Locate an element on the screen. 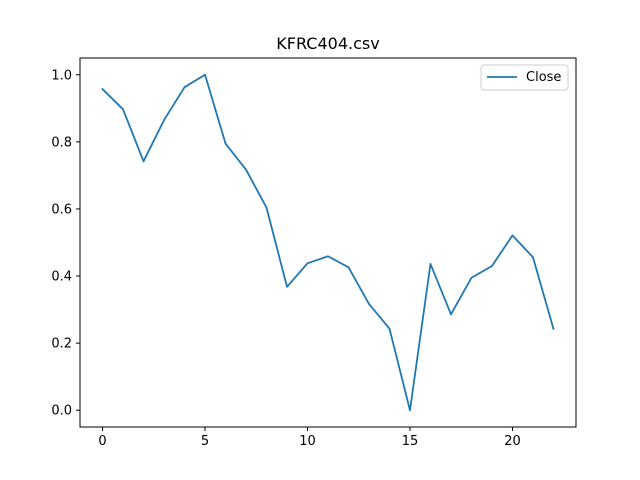 The image size is (640, 480). legend: Close is located at coordinates (524, 77).